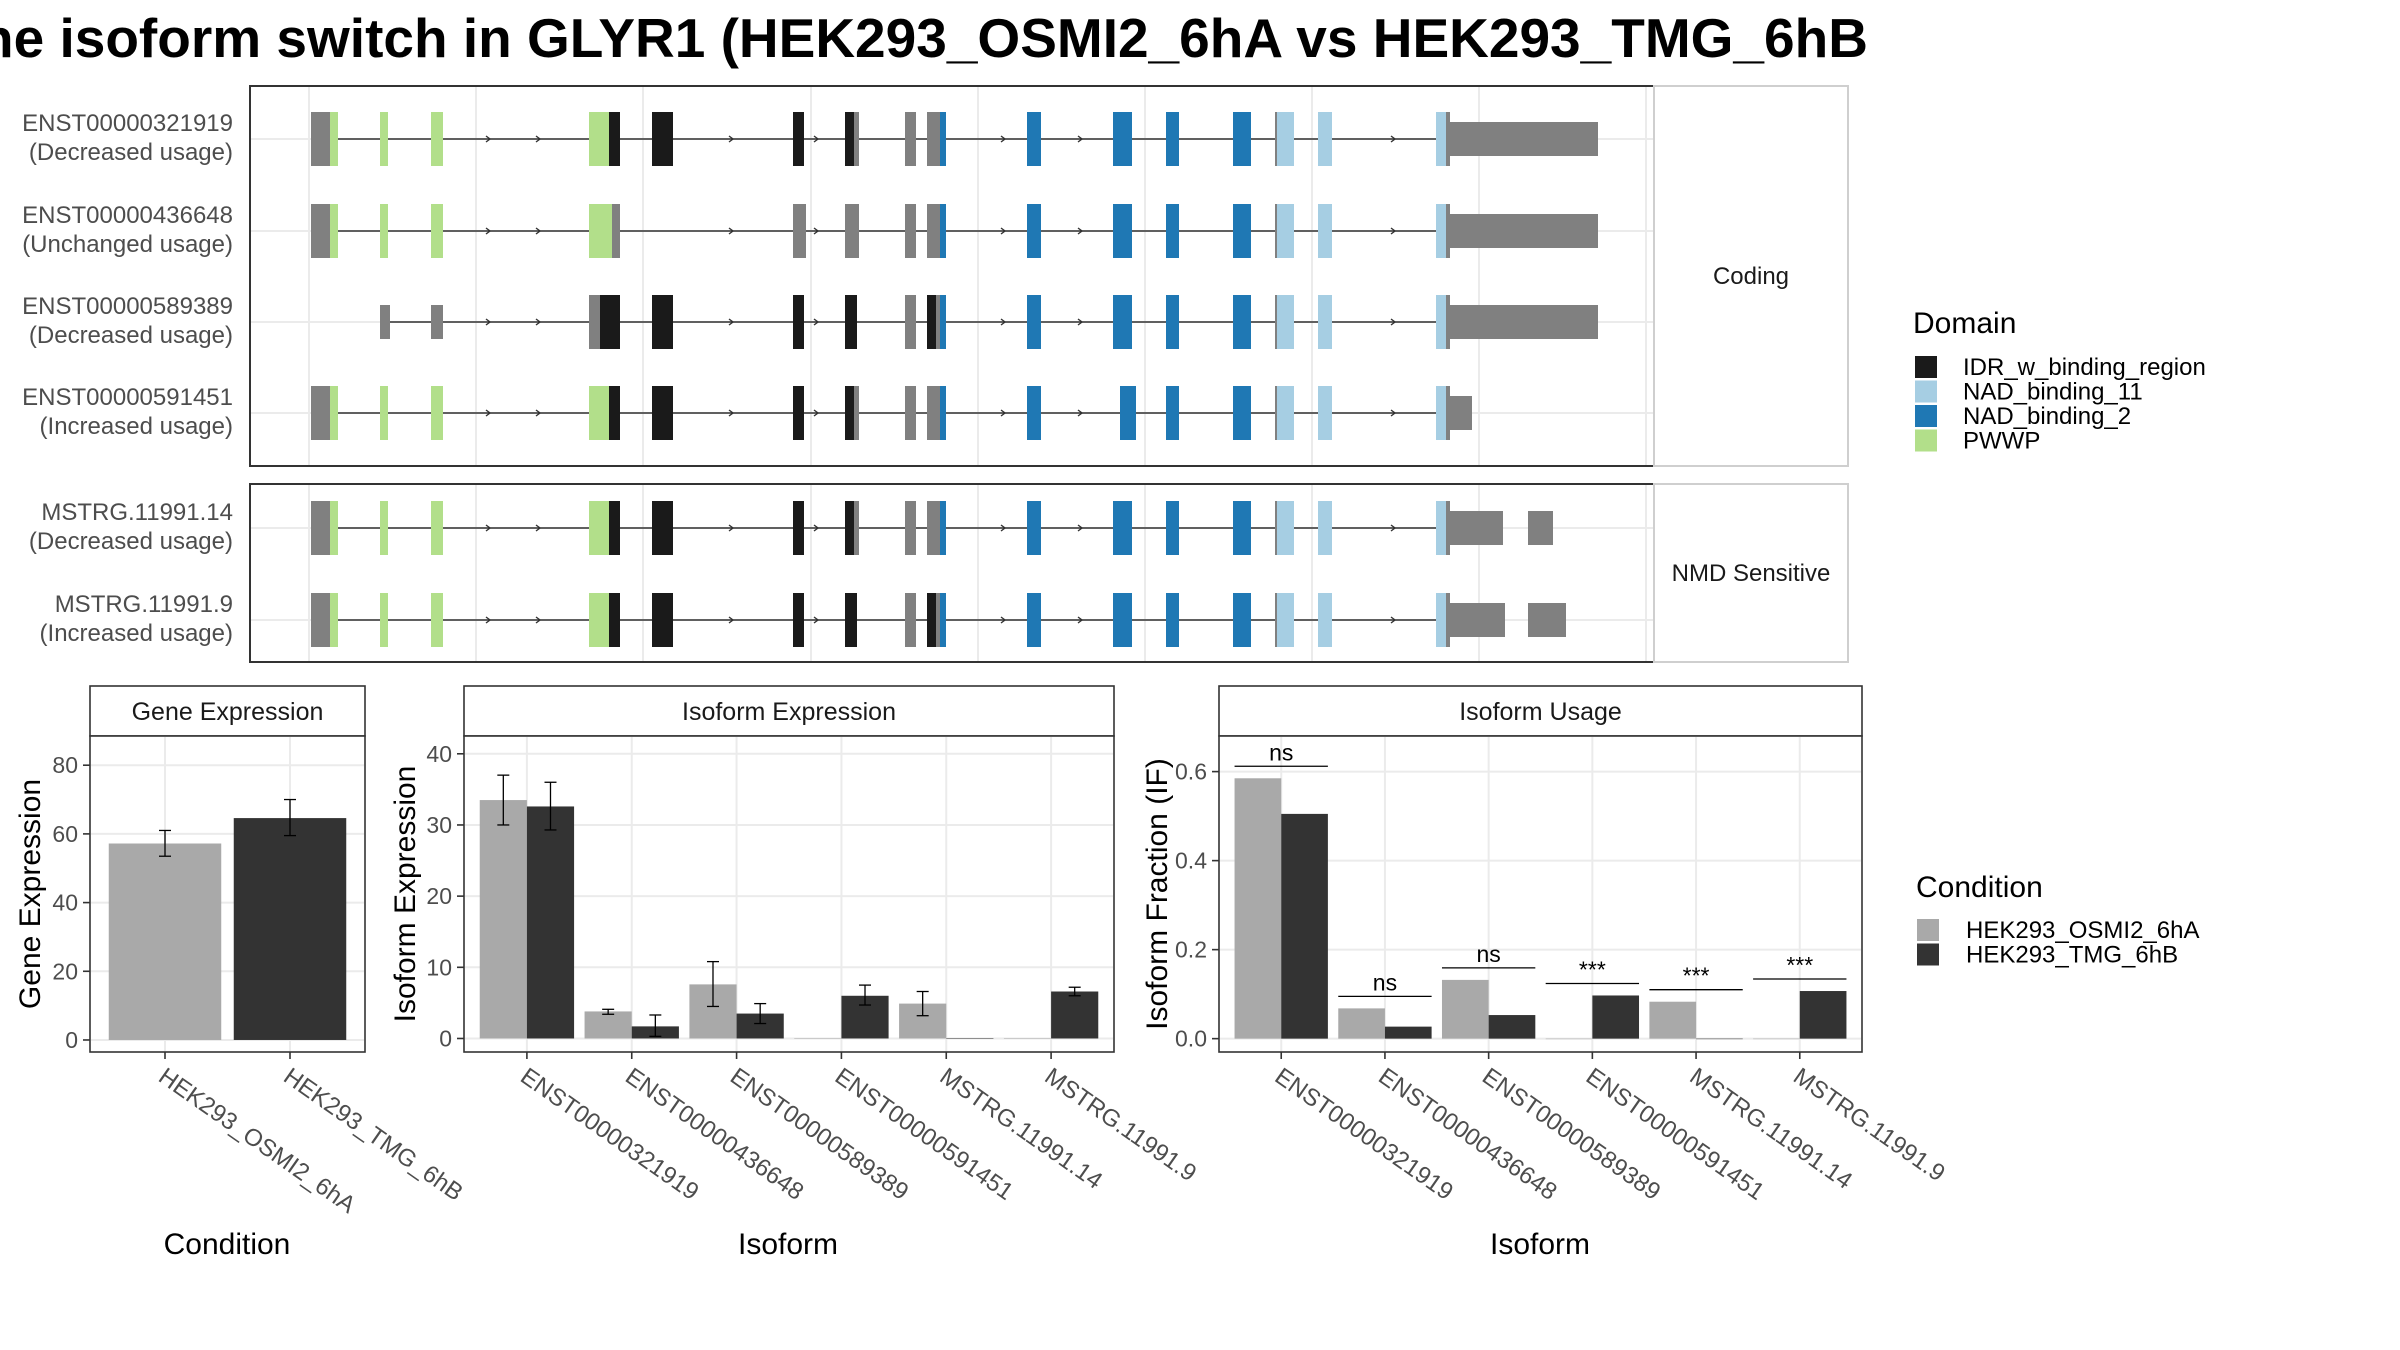  I want to click on chart-strip, so click(227, 711).